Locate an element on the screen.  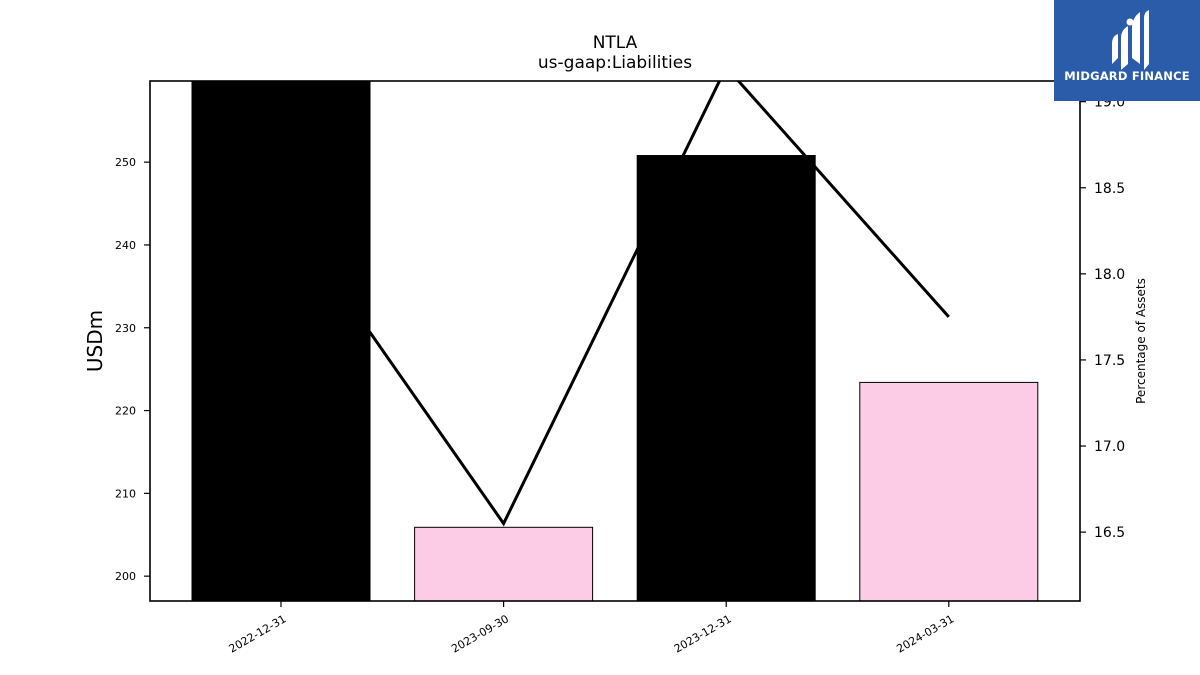
y-tick-label: 230 is located at coordinates (125, 328).